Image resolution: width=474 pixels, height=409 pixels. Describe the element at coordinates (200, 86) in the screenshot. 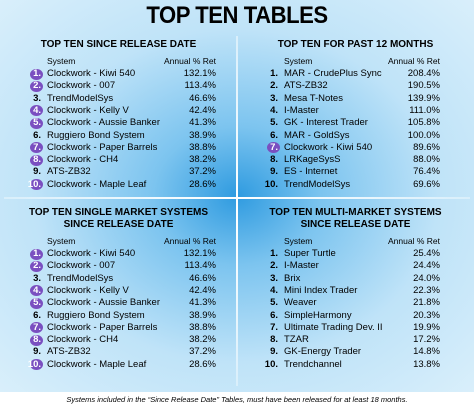

I see `annual-return: 113.4%` at that location.